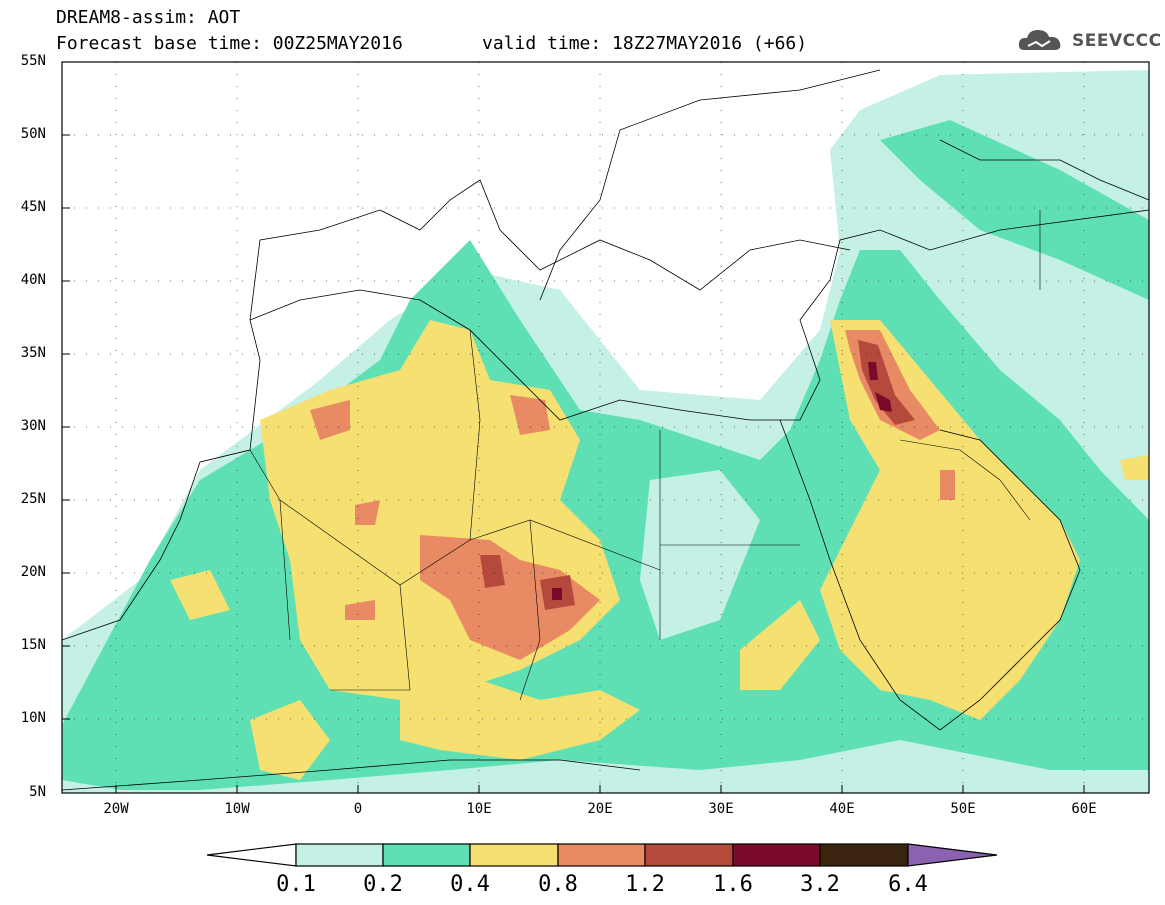 Image resolution: width=1165 pixels, height=905 pixels. What do you see at coordinates (820, 884) in the screenshot?
I see `colorbar-label-3-2: 3.2` at bounding box center [820, 884].